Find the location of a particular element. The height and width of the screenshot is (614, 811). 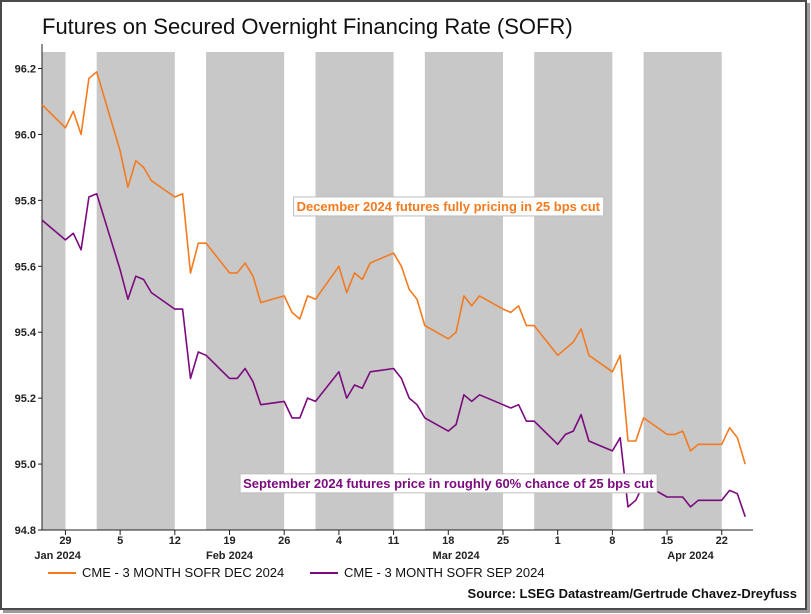

y-tick-label: 95.4 is located at coordinates (26, 333).